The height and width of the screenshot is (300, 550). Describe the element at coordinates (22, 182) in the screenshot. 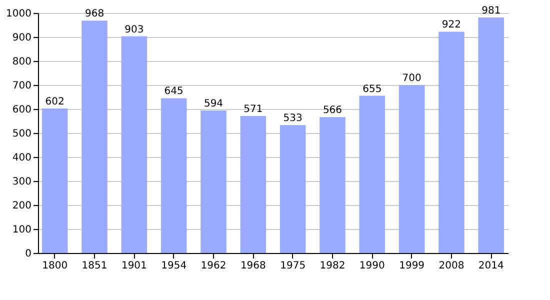

I see `y-tick-label: 300` at that location.